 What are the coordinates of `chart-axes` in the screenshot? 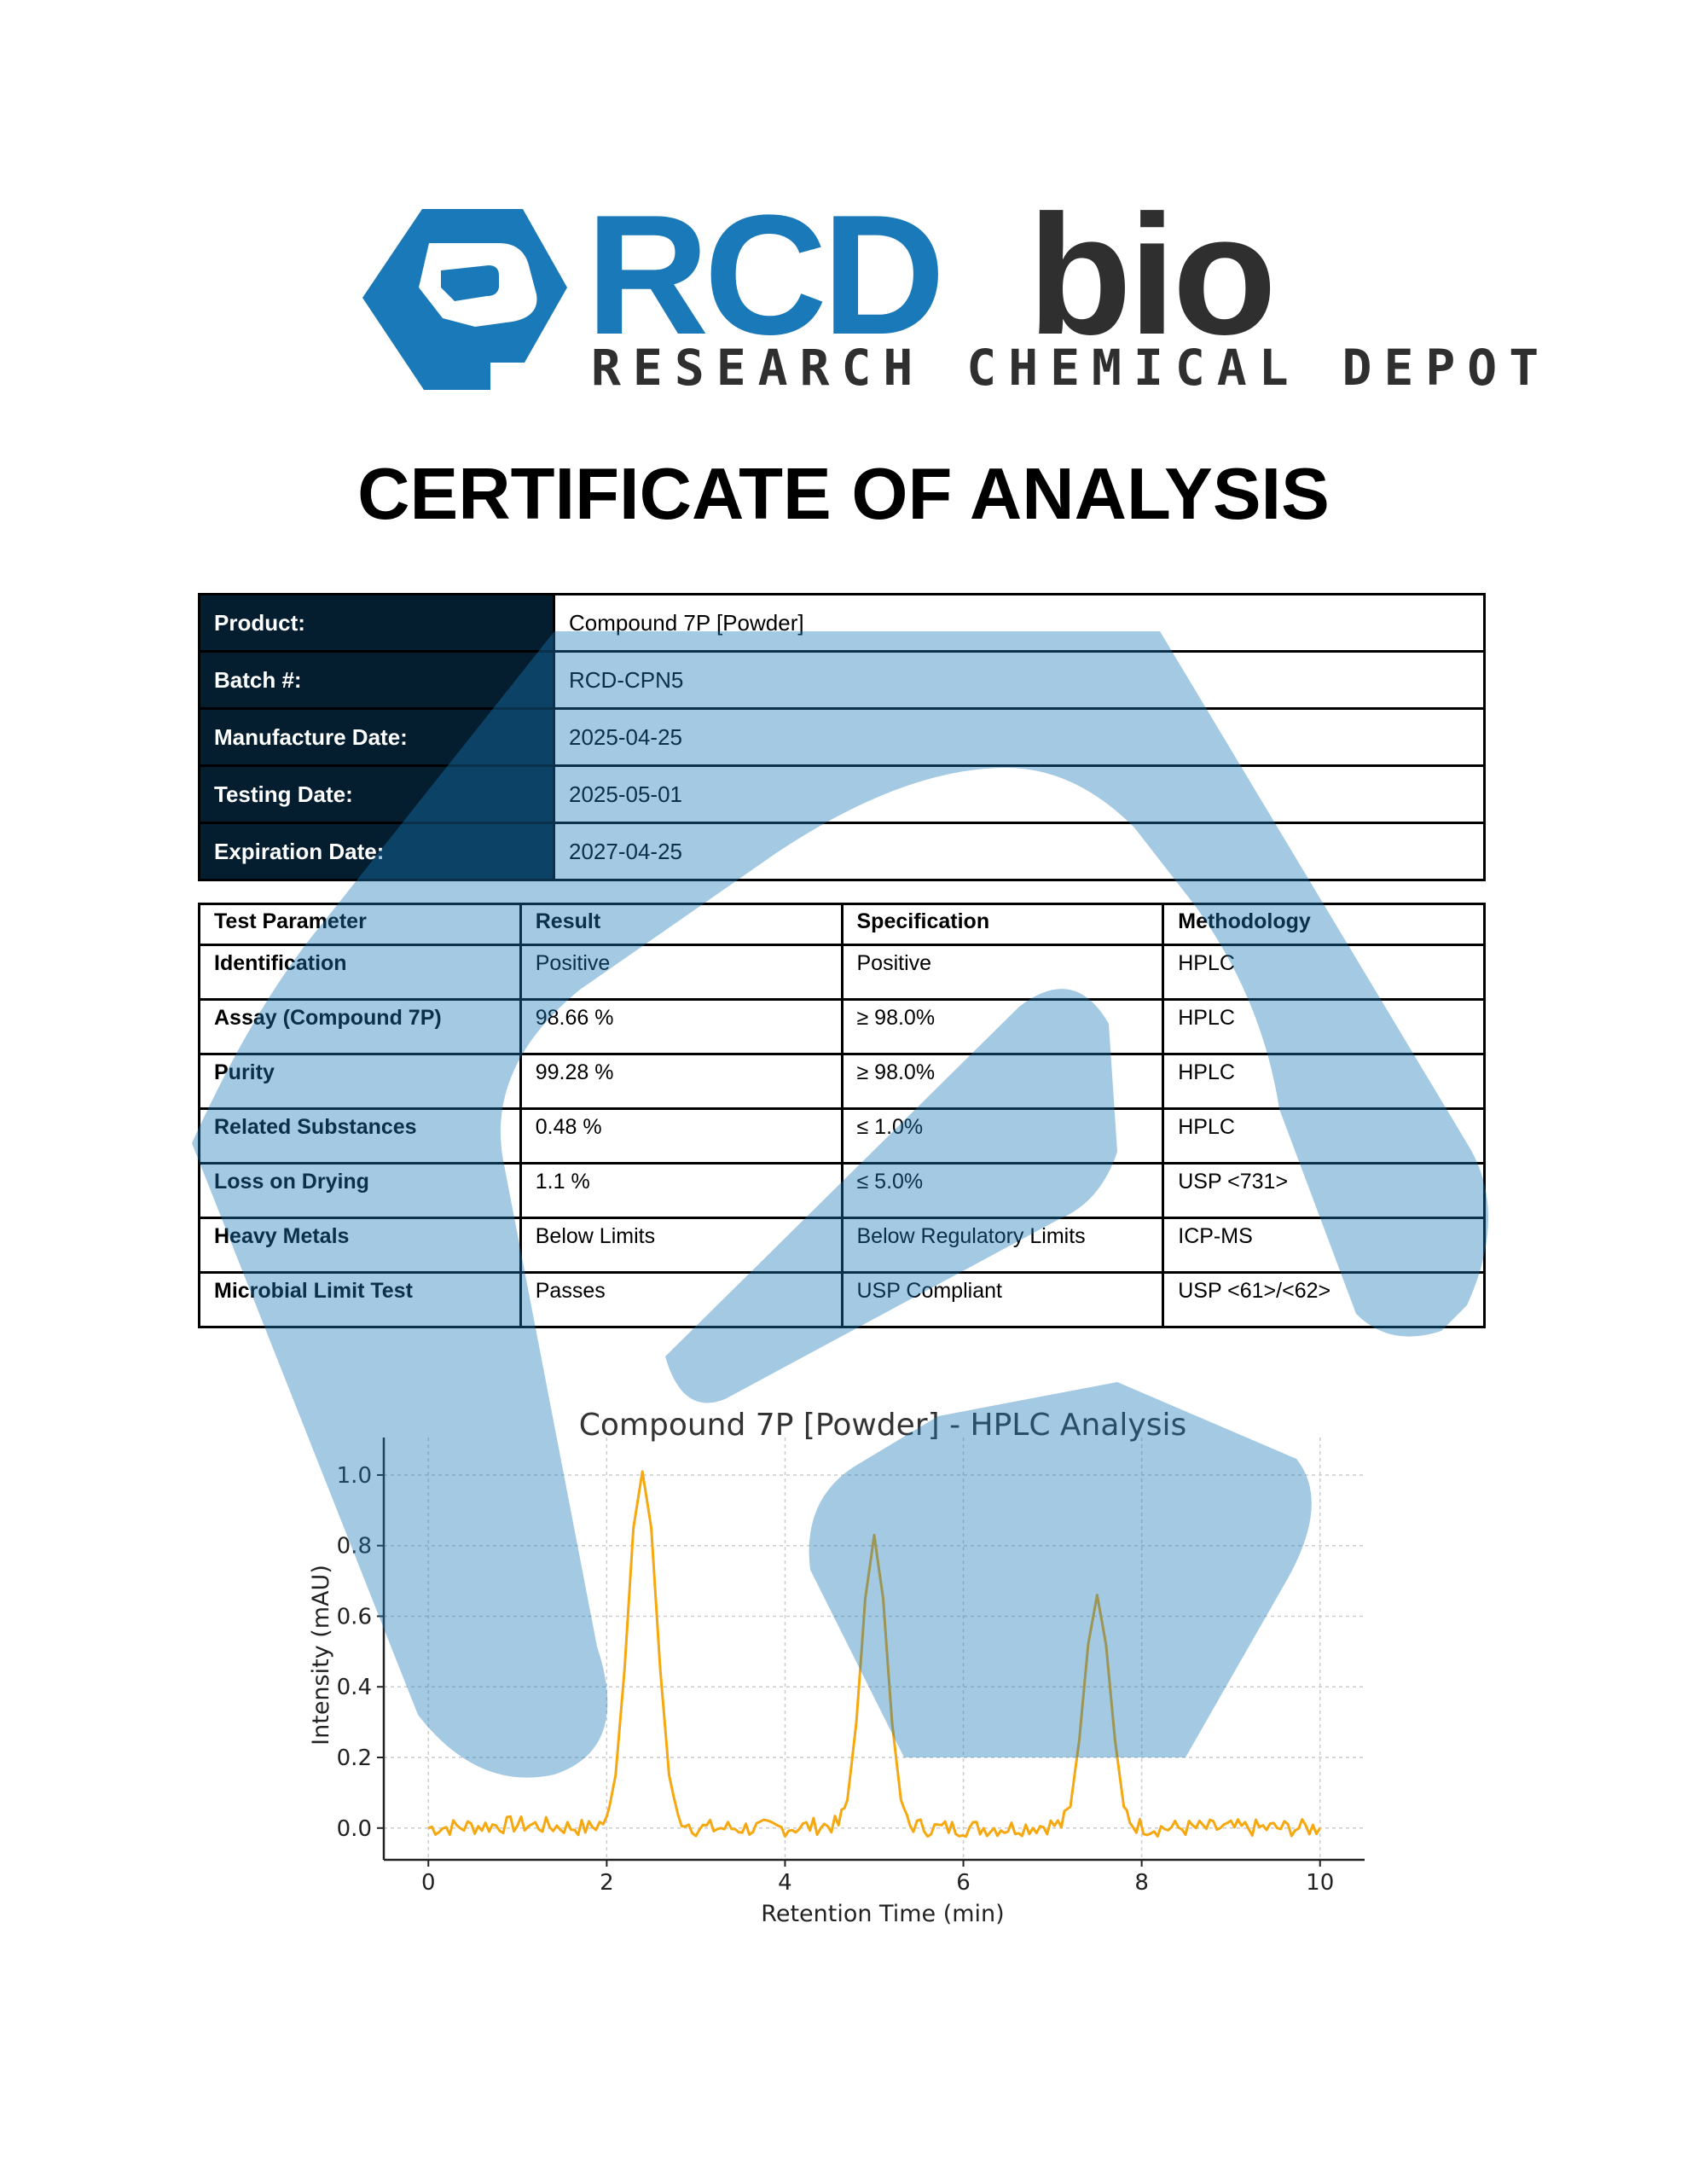 It's located at (873, 1650).